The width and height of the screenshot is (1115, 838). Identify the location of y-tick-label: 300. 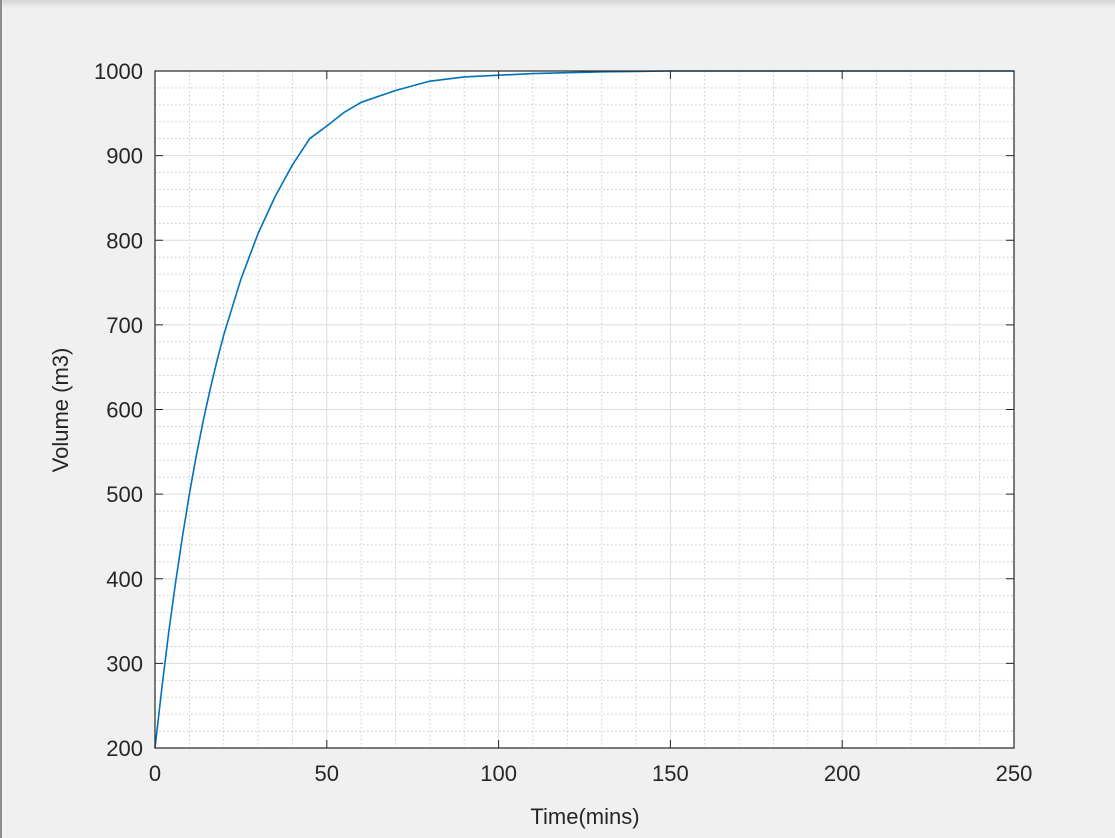
(124, 663).